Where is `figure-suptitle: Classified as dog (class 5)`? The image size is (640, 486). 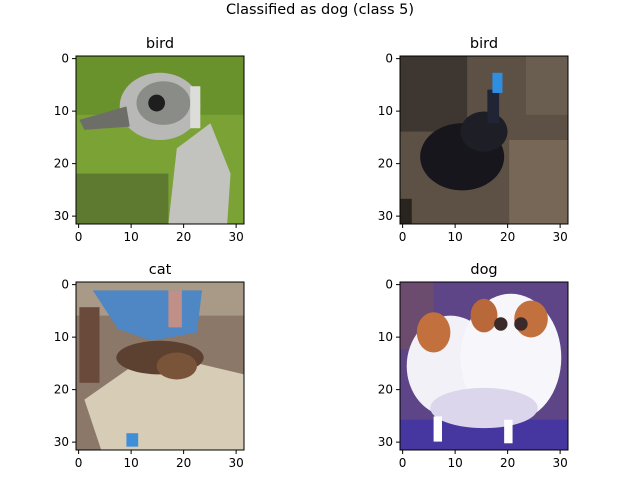 figure-suptitle: Classified as dog (class 5) is located at coordinates (320, 10).